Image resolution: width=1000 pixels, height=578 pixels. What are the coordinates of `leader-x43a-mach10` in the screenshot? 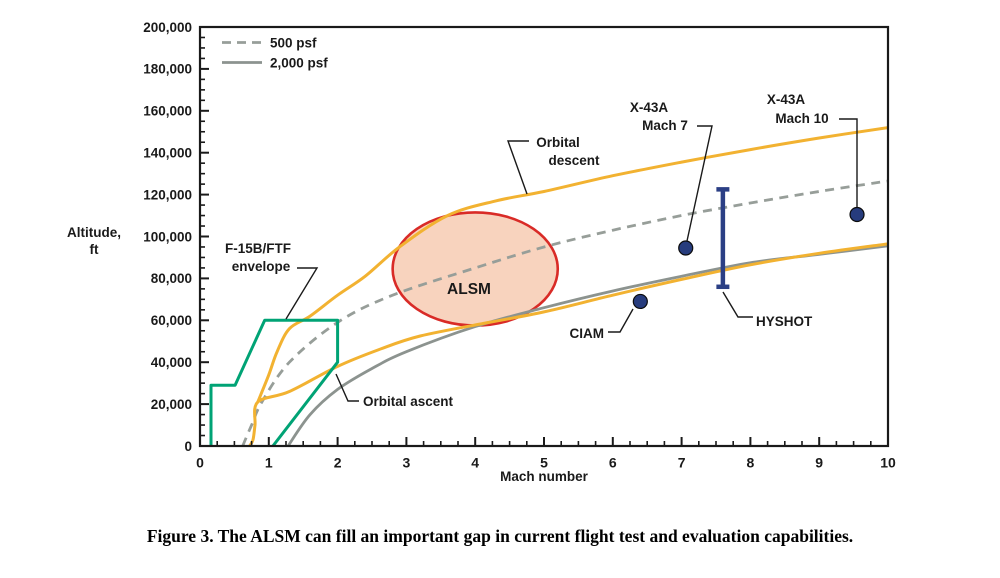 It's located at (848, 162).